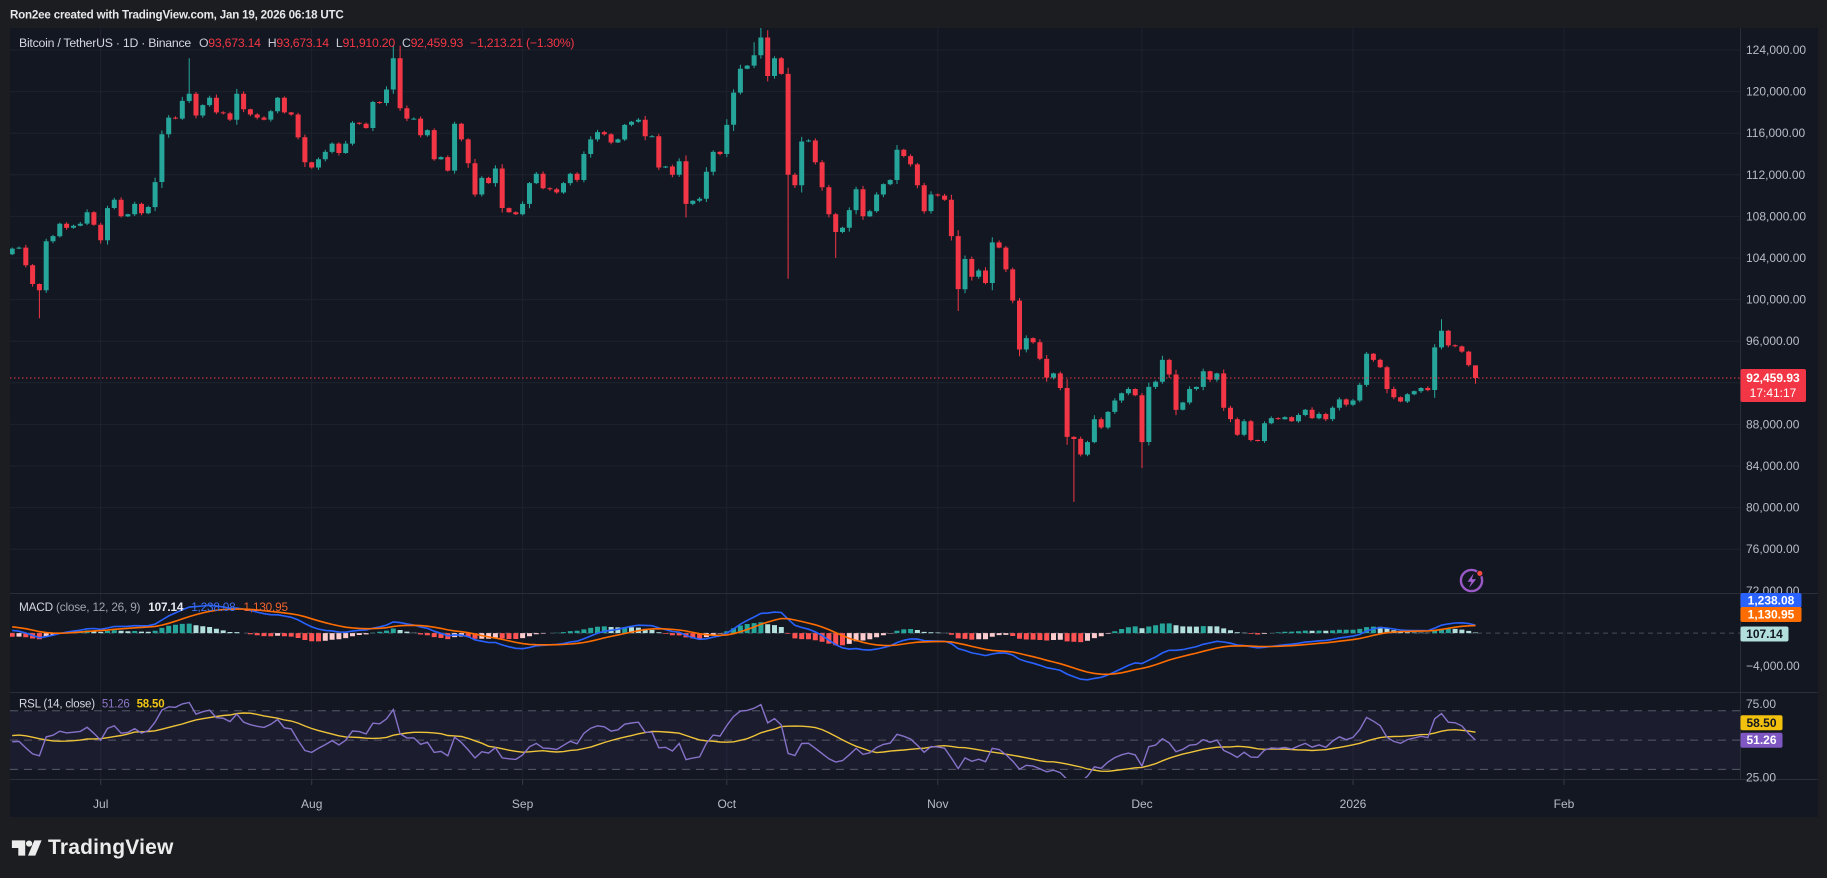 The width and height of the screenshot is (1827, 878). What do you see at coordinates (1764, 634) in the screenshot?
I see `svg-text: 107.14` at bounding box center [1764, 634].